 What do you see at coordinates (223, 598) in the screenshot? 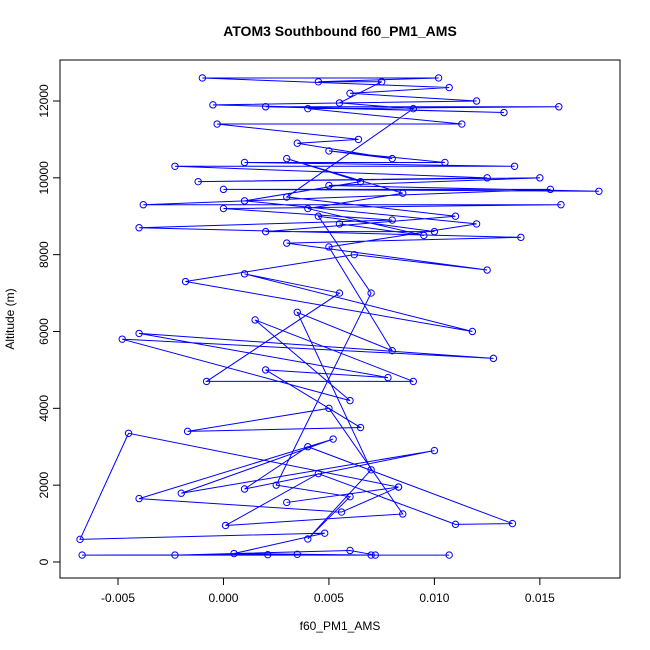
I see `x-tick-label: 0.000` at bounding box center [223, 598].